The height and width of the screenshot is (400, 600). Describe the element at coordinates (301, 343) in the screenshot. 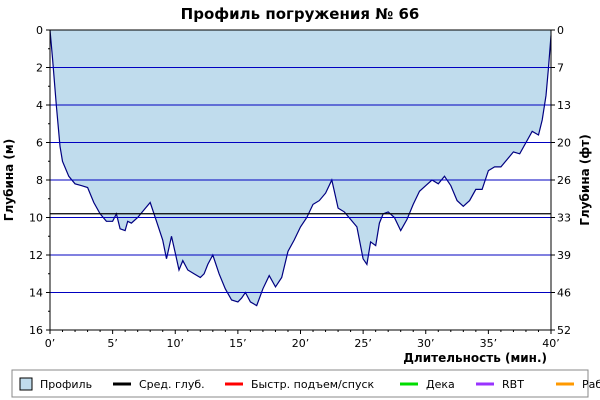

I see `x-tick-label: 20’` at that location.